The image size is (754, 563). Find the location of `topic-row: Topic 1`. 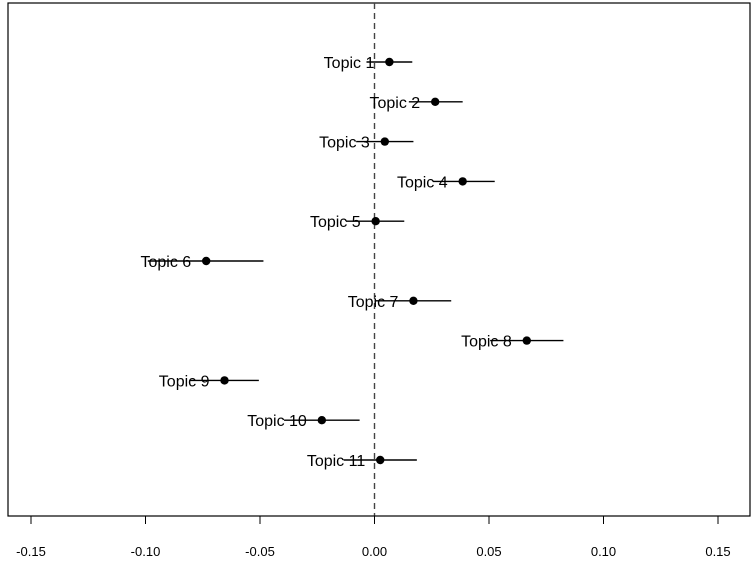

topic-row: Topic 1 is located at coordinates (368, 63).